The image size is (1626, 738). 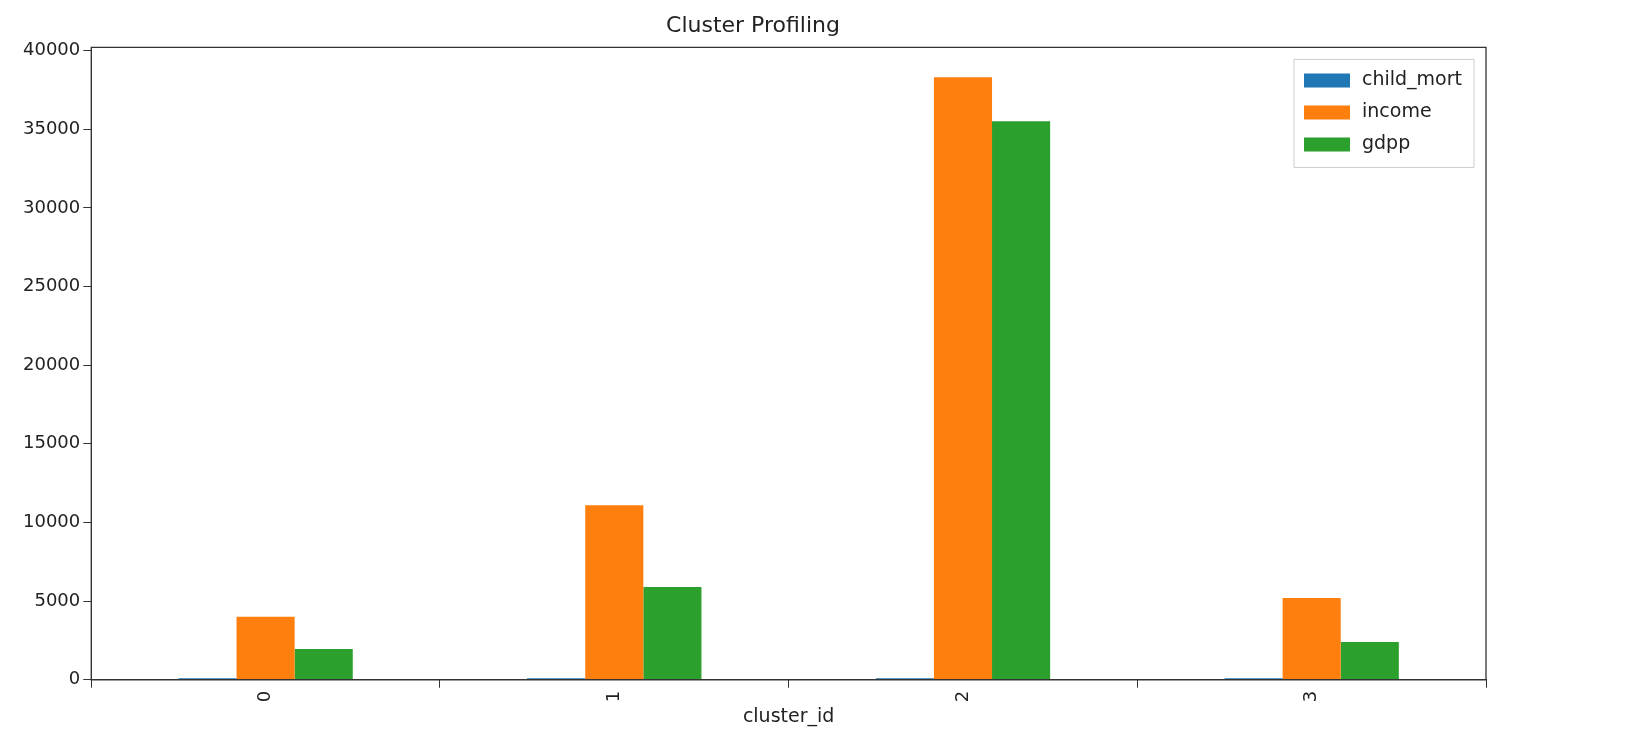 What do you see at coordinates (52, 49) in the screenshot?
I see `y-tick-label: 40000` at bounding box center [52, 49].